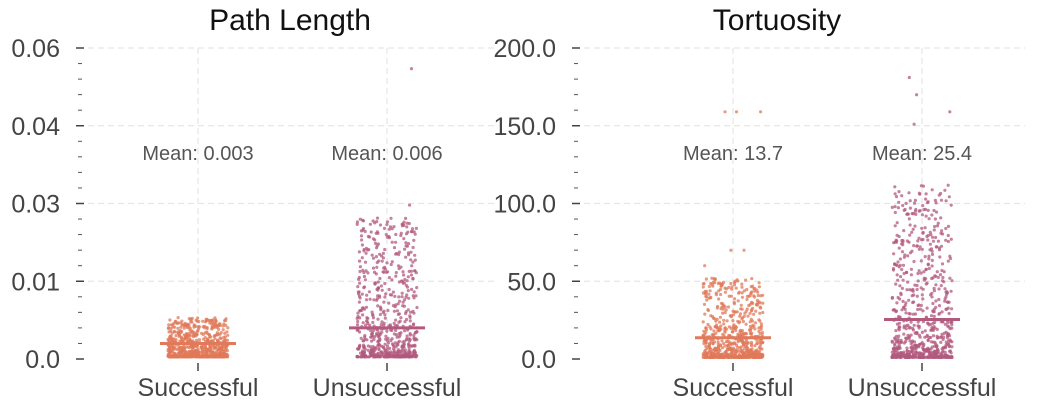 The image size is (1045, 413). Describe the element at coordinates (35, 205) in the screenshot. I see `y-tick-label: 0.03` at that location.